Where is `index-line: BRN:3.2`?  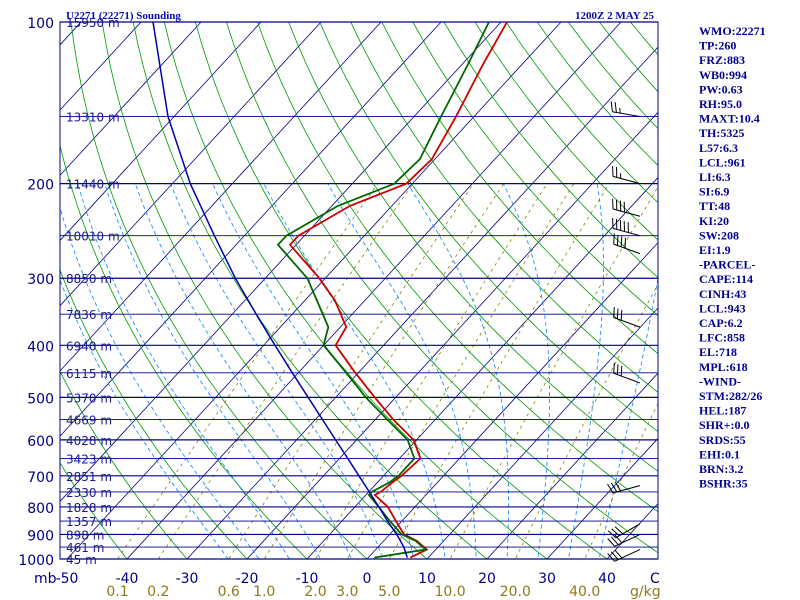 index-line: BRN:3.2 is located at coordinates (721, 469).